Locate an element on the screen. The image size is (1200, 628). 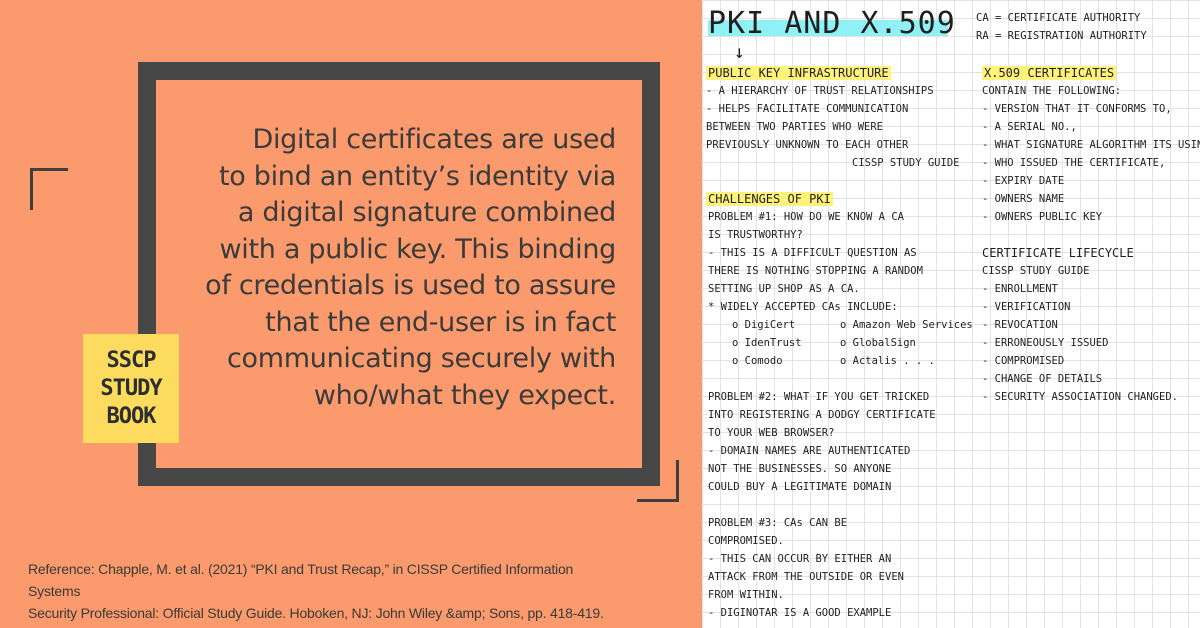
down-arrow-icon: ↓ is located at coordinates (739, 52).